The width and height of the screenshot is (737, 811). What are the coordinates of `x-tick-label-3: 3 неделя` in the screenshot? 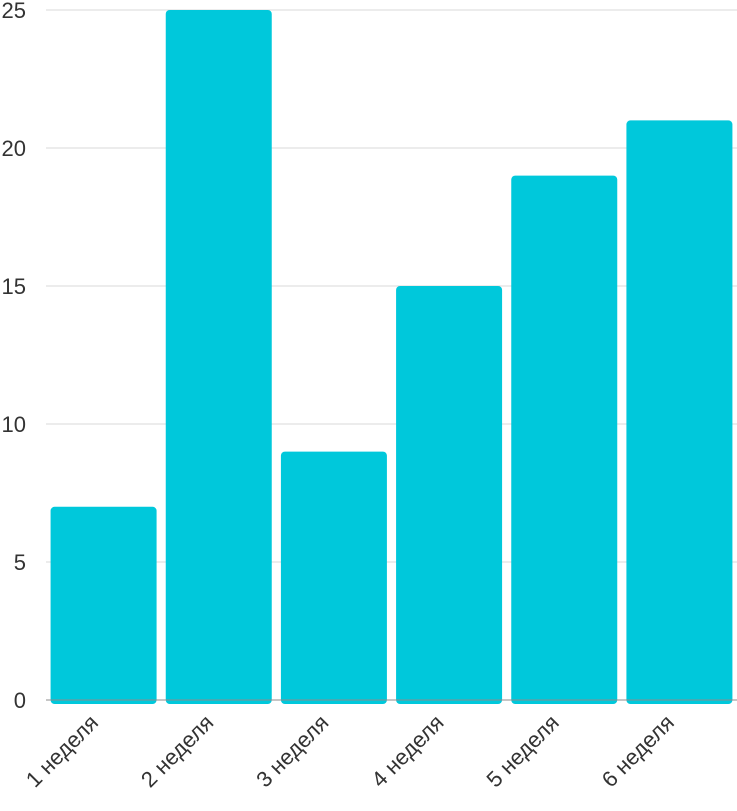 It's located at (292, 751).